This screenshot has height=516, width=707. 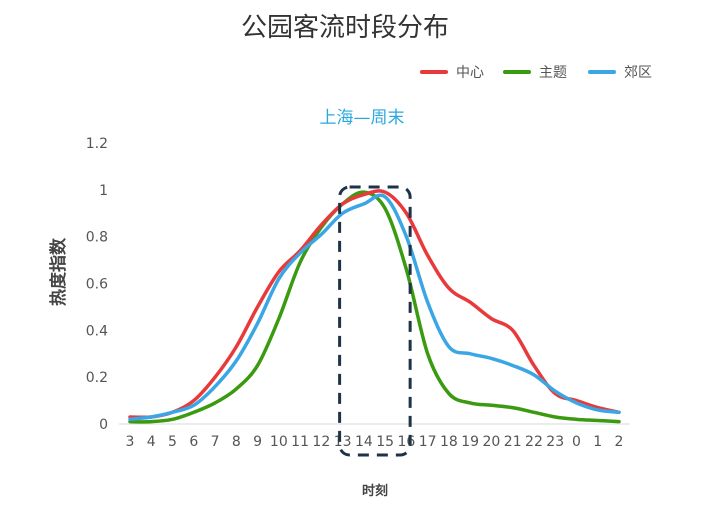 I want to click on y-tick-label: 0.8, so click(x=97, y=238).